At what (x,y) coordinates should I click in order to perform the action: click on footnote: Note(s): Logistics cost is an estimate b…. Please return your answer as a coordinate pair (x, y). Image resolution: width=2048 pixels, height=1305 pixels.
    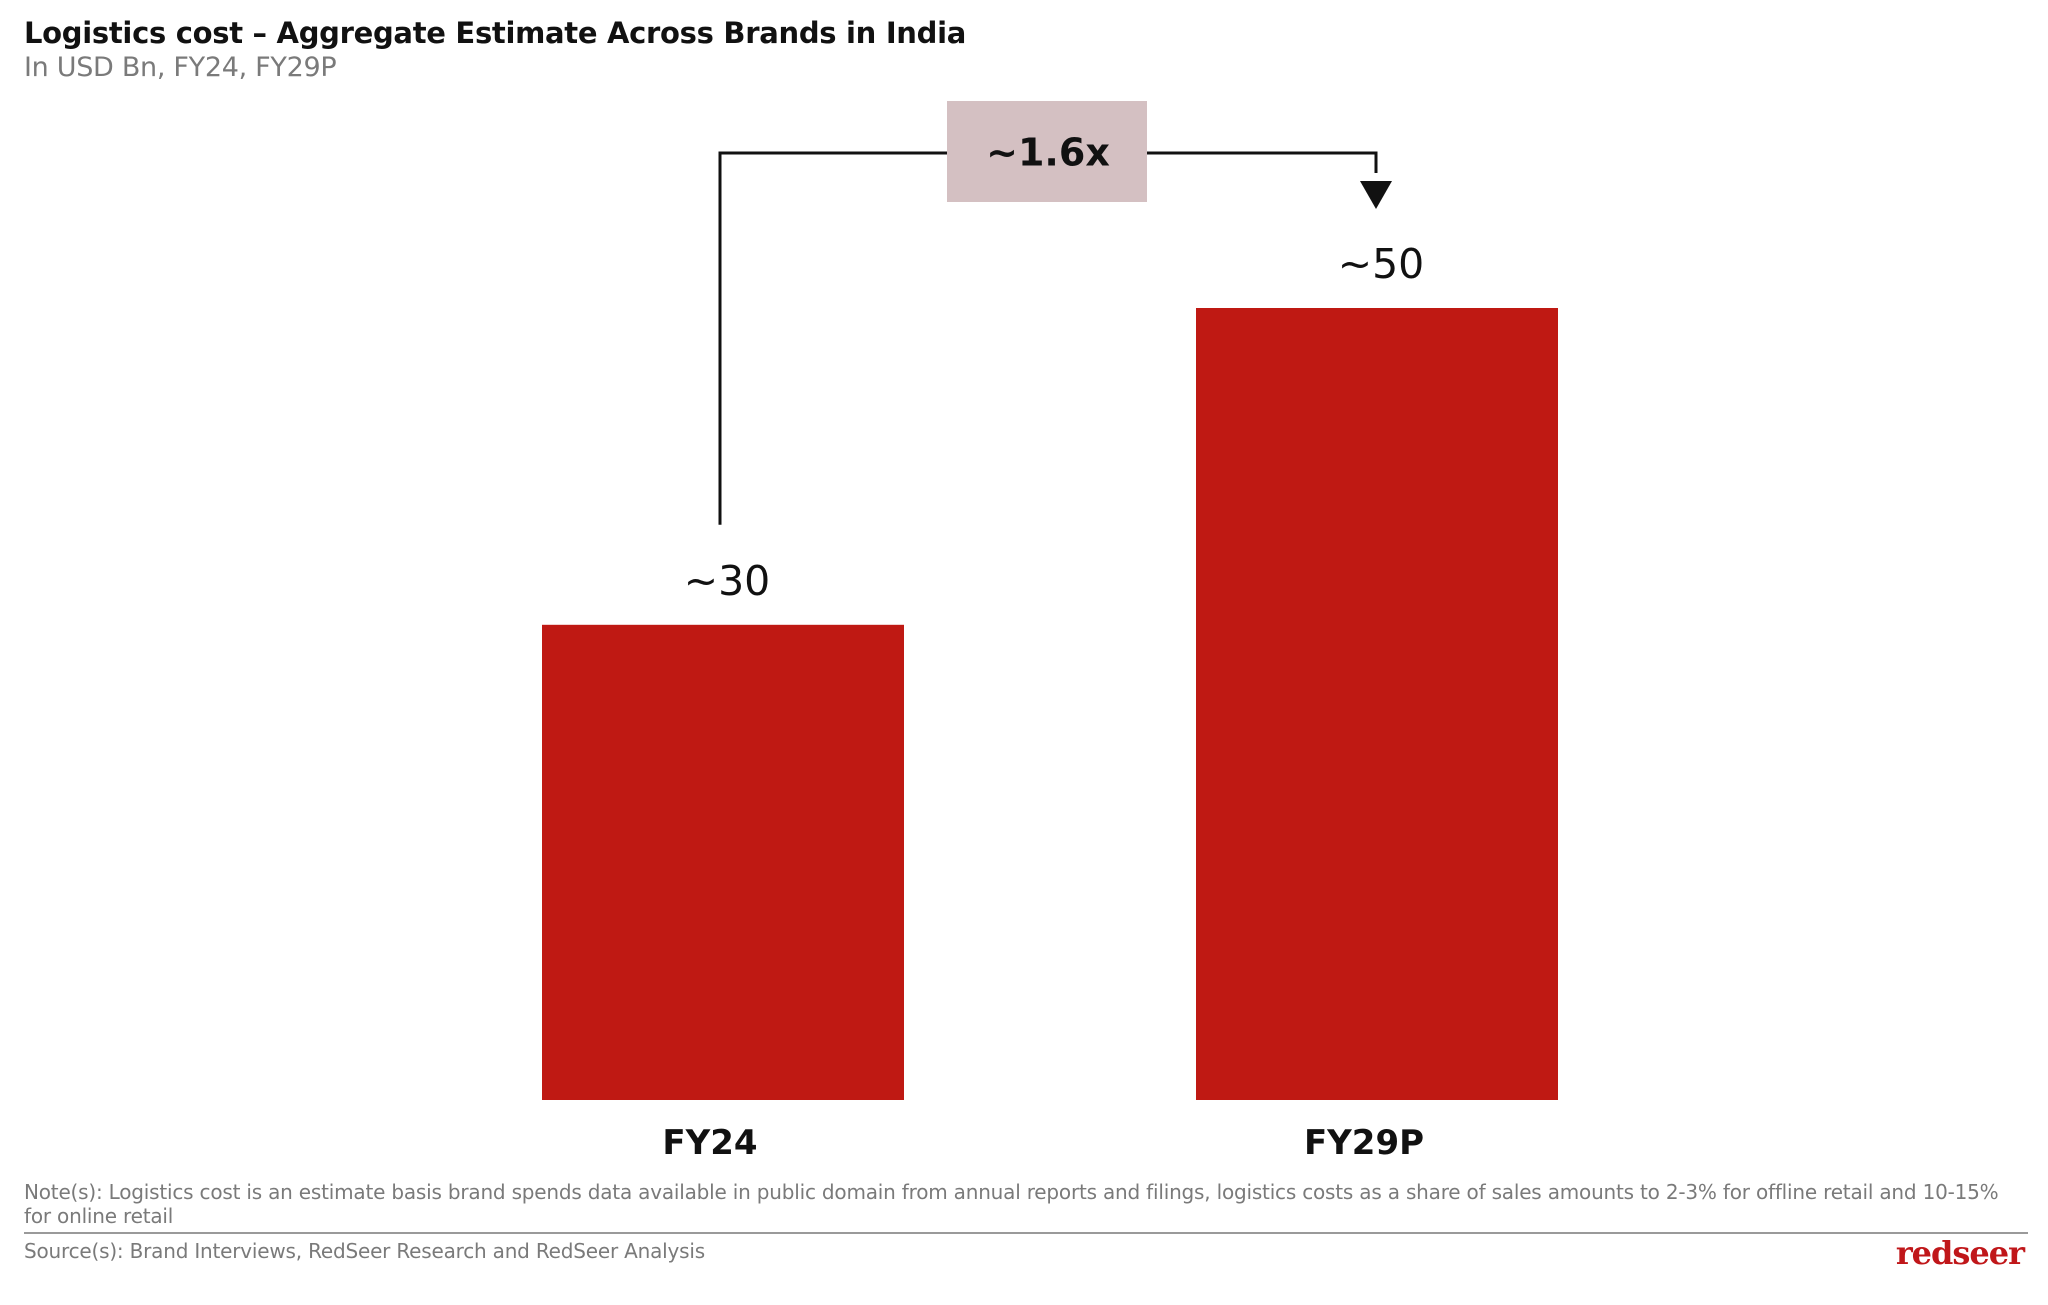
    Looking at the image, I should click on (1011, 1204).